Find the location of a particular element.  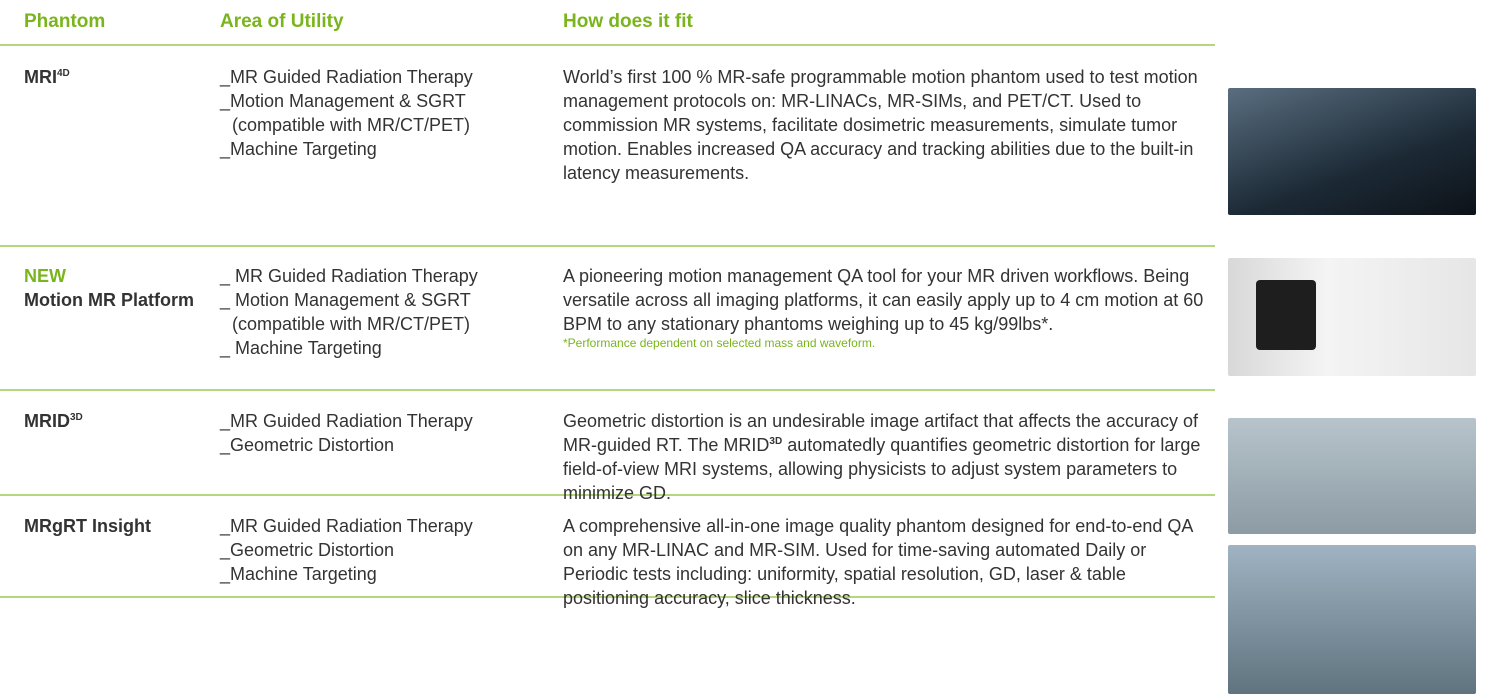

phantom-name: NEW Motion MR Platform is located at coordinates (114, 288).